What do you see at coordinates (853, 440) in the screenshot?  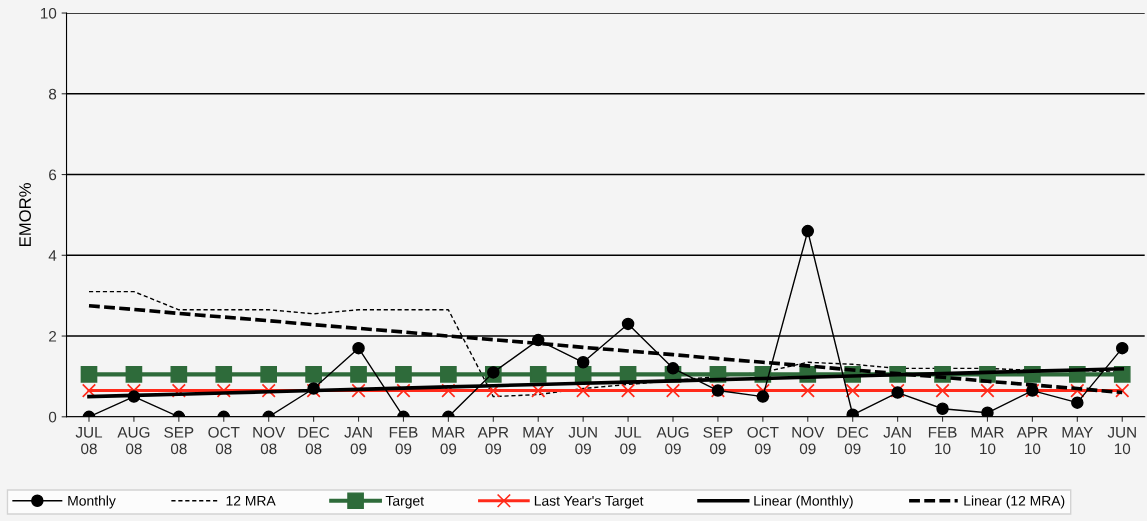 I see `x-tick-label: DEC 09` at bounding box center [853, 440].